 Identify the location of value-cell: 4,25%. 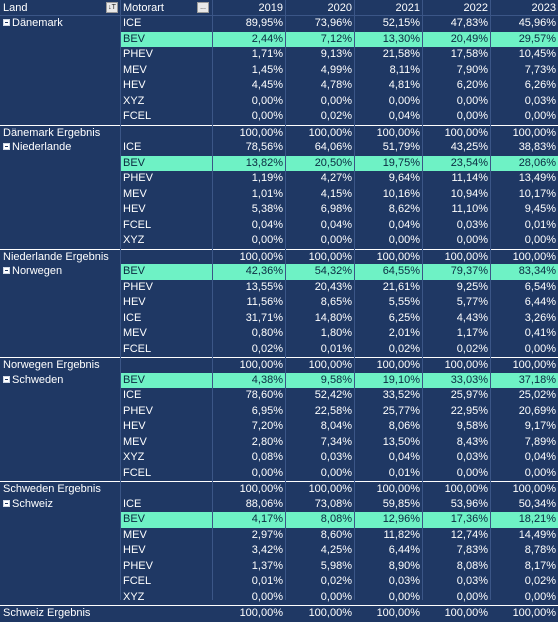
(336, 550).